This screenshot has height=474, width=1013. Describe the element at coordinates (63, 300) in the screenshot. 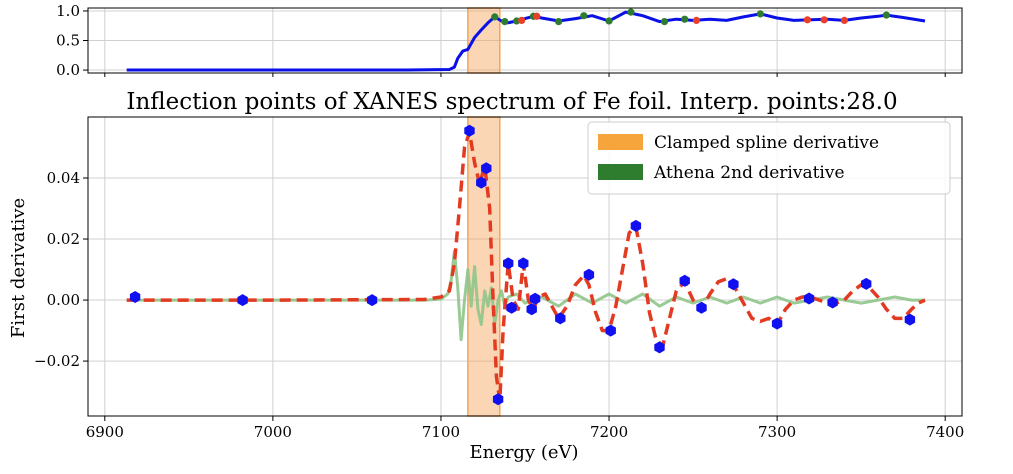

I see `y-tick-label: 0.00` at that location.